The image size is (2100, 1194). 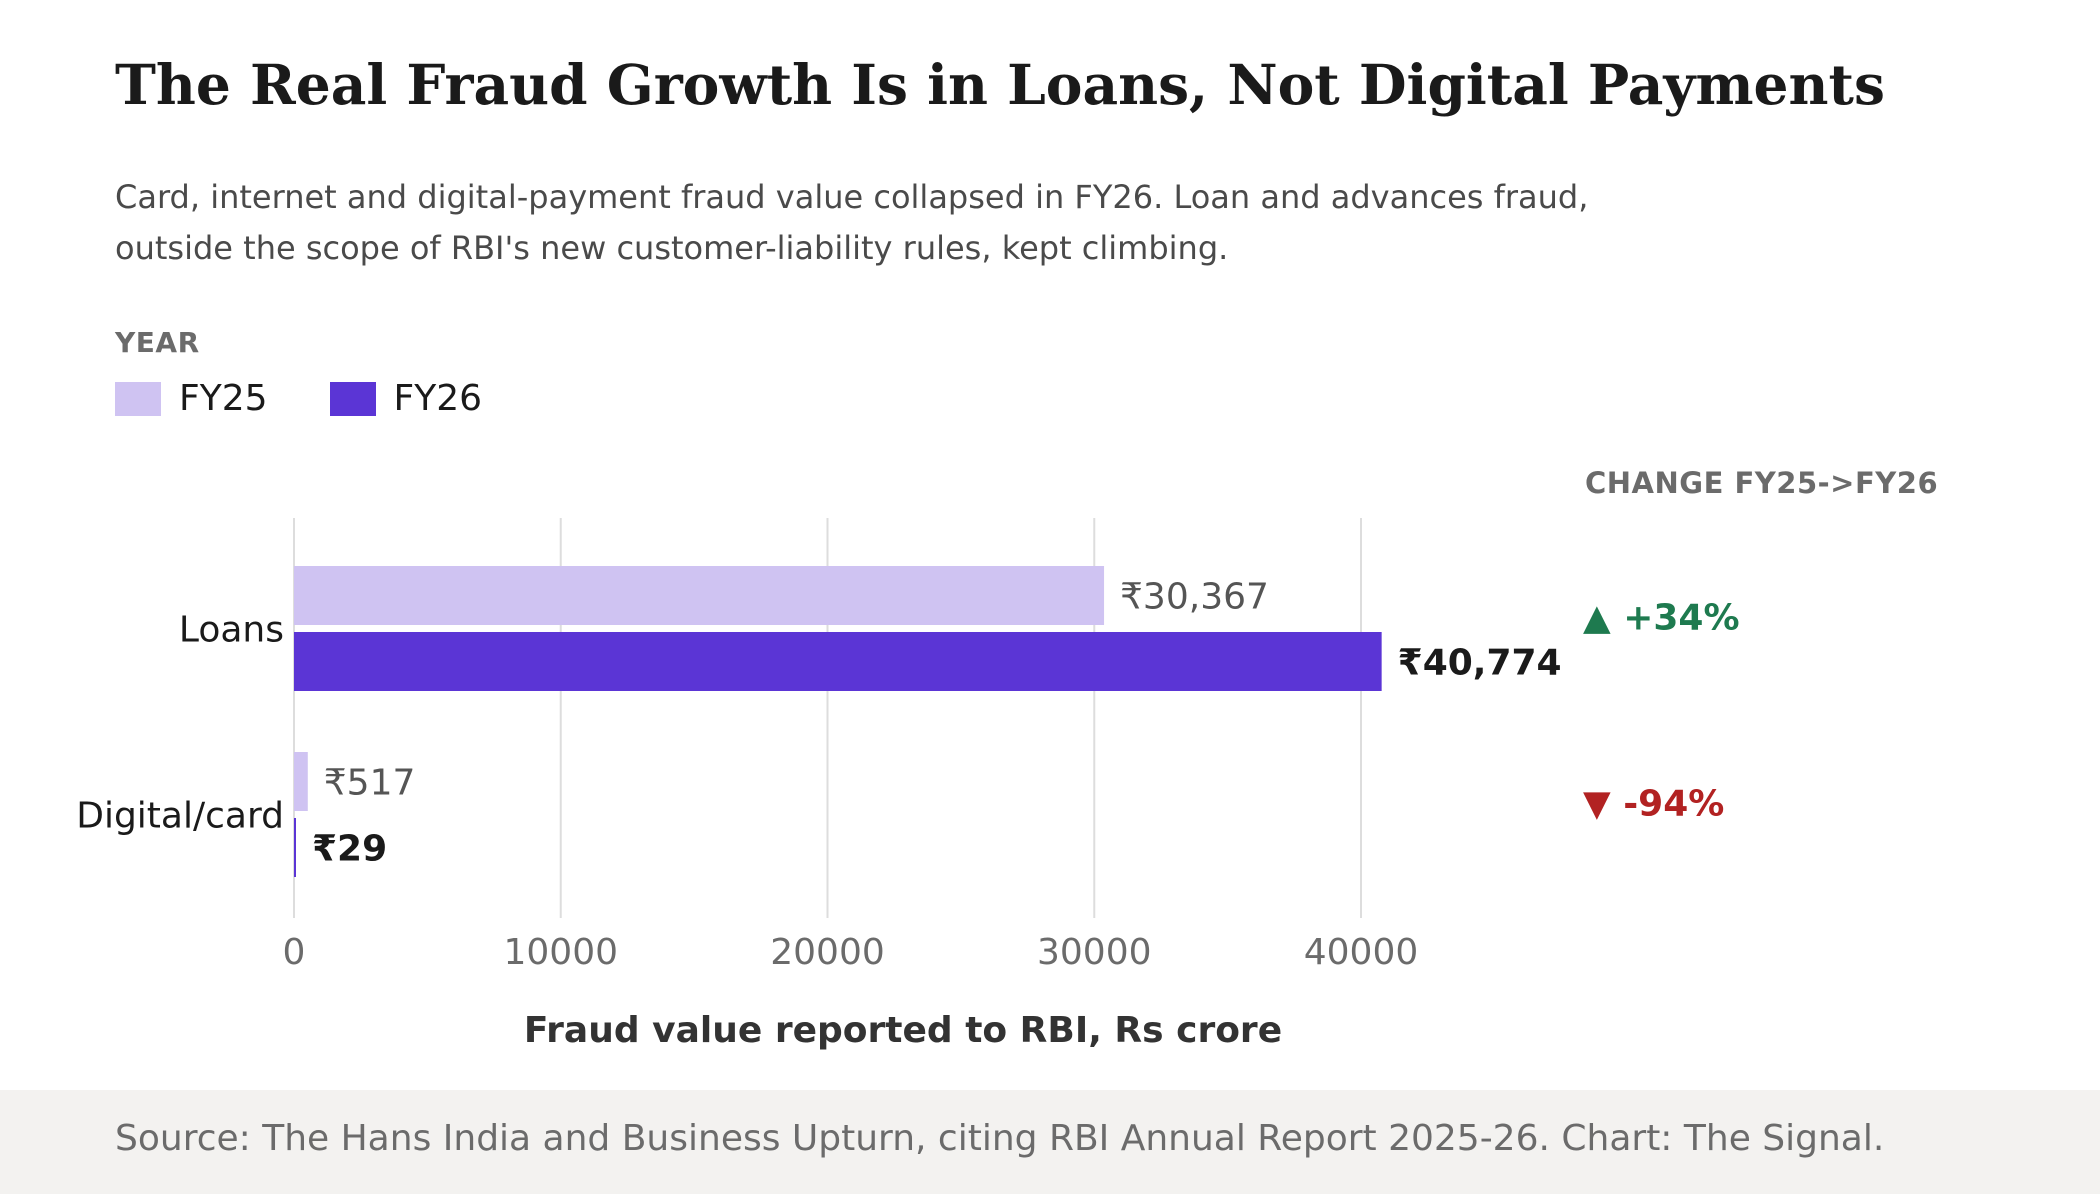 What do you see at coordinates (1094, 952) in the screenshot?
I see `x-tick-label-30000: 30000` at bounding box center [1094, 952].